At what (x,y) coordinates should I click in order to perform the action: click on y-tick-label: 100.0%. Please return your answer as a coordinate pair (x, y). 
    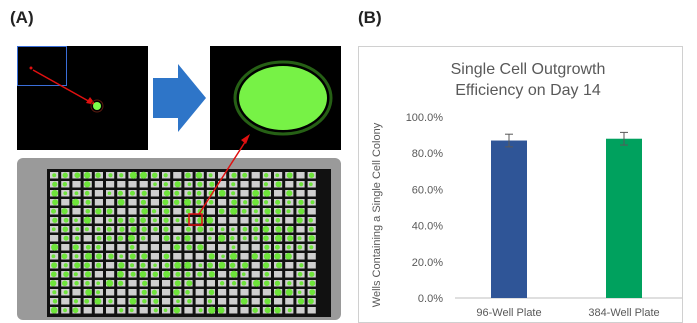
    Looking at the image, I should click on (425, 118).